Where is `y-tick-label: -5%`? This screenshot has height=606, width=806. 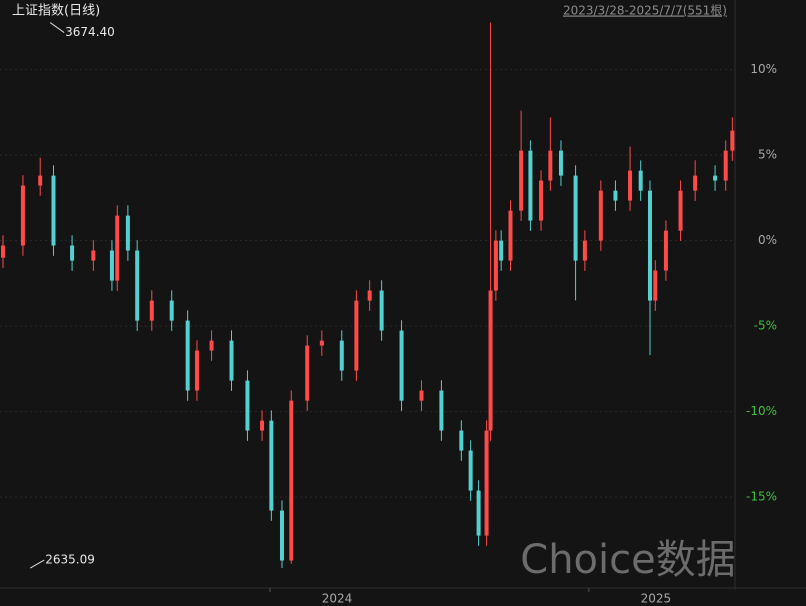
y-tick-label: -5% is located at coordinates (765, 326).